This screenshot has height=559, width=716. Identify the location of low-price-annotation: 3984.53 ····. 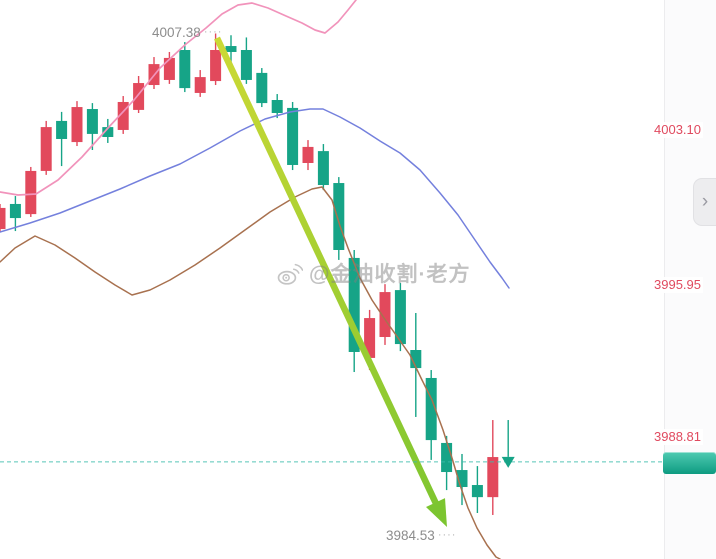
(421, 535).